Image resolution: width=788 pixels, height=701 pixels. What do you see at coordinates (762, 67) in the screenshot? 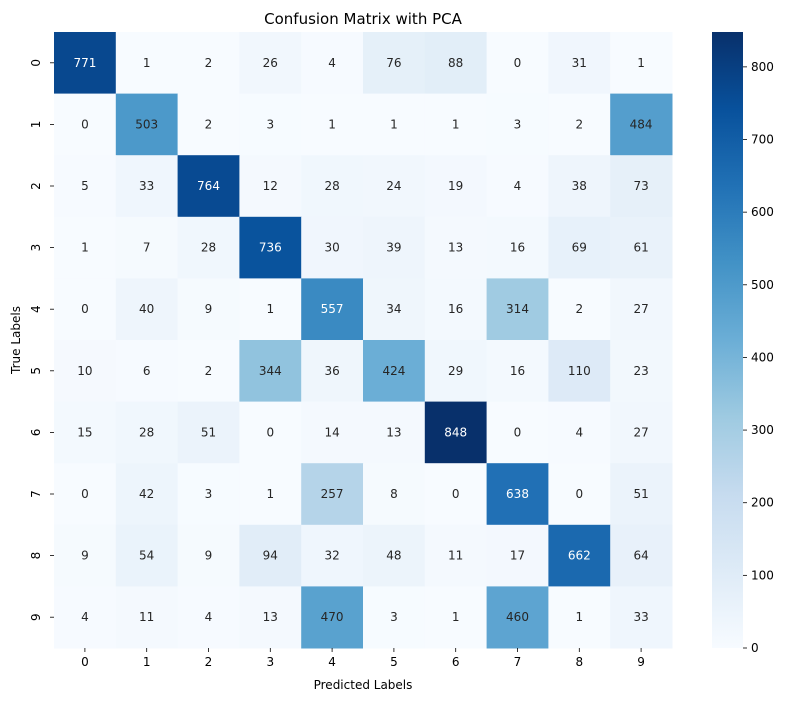
I see `colorbar-tick-label: 800` at bounding box center [762, 67].